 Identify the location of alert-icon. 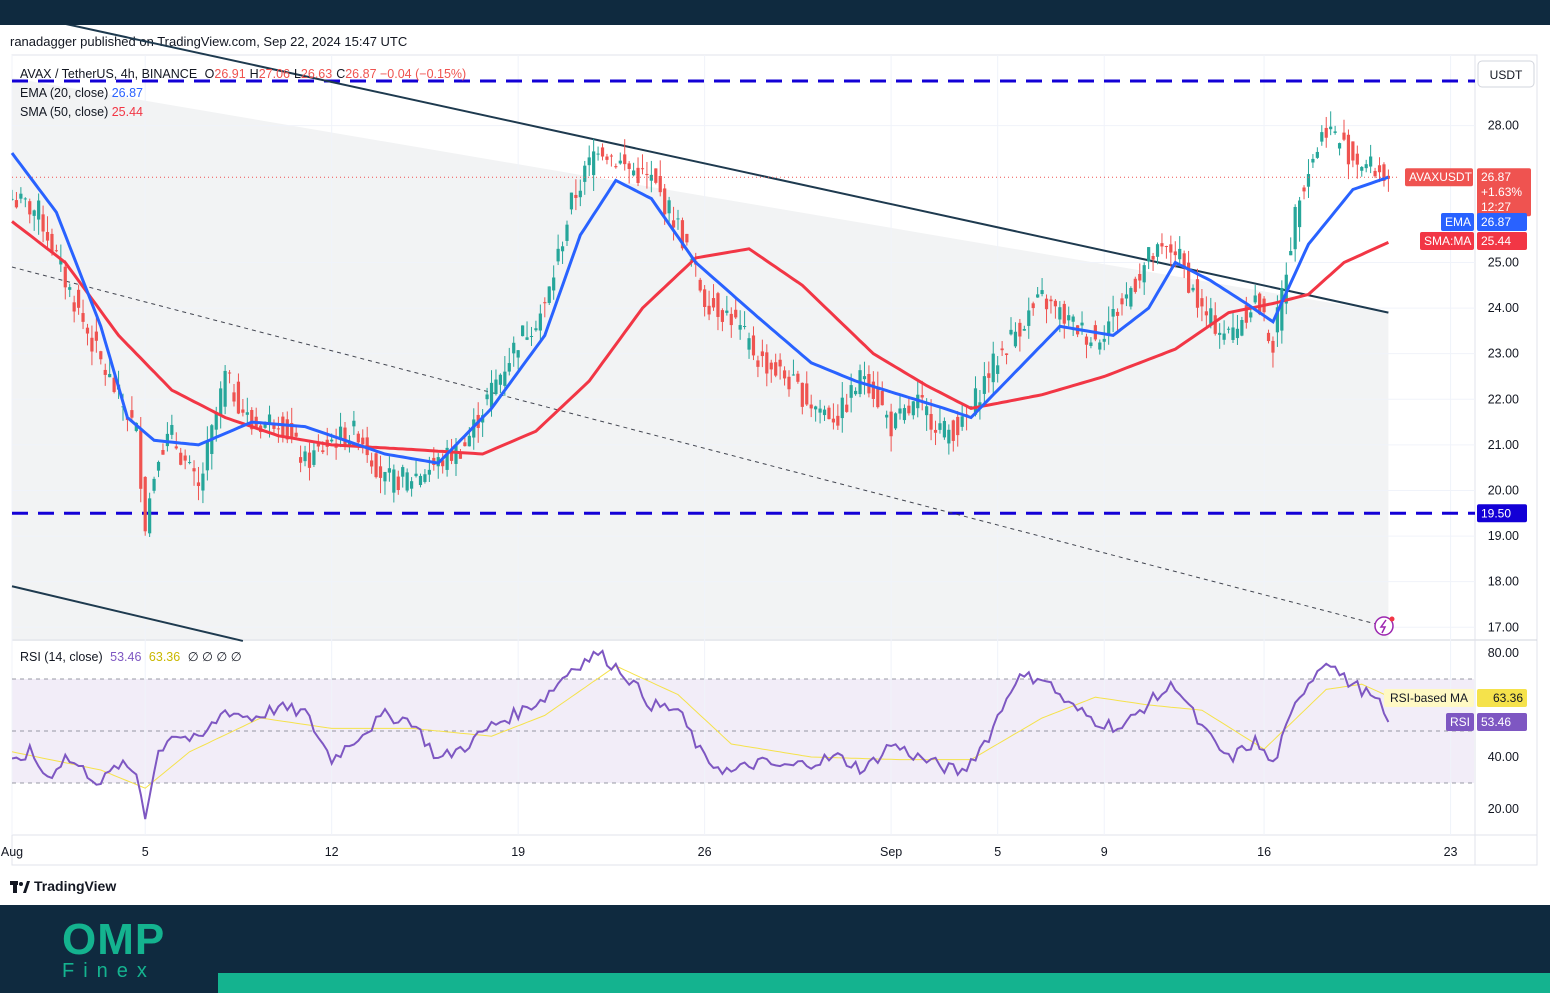
(1384, 626).